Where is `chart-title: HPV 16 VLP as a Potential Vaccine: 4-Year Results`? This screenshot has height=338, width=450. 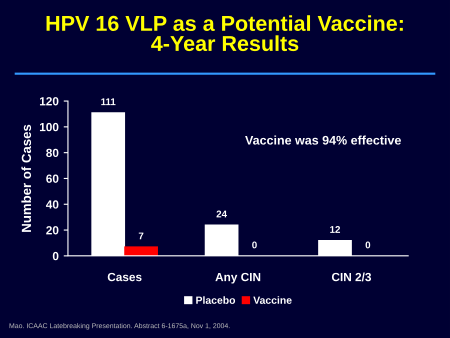
chart-title: HPV 16 VLP as a Potential Vaccine: 4-Year Results is located at coordinates (224, 33).